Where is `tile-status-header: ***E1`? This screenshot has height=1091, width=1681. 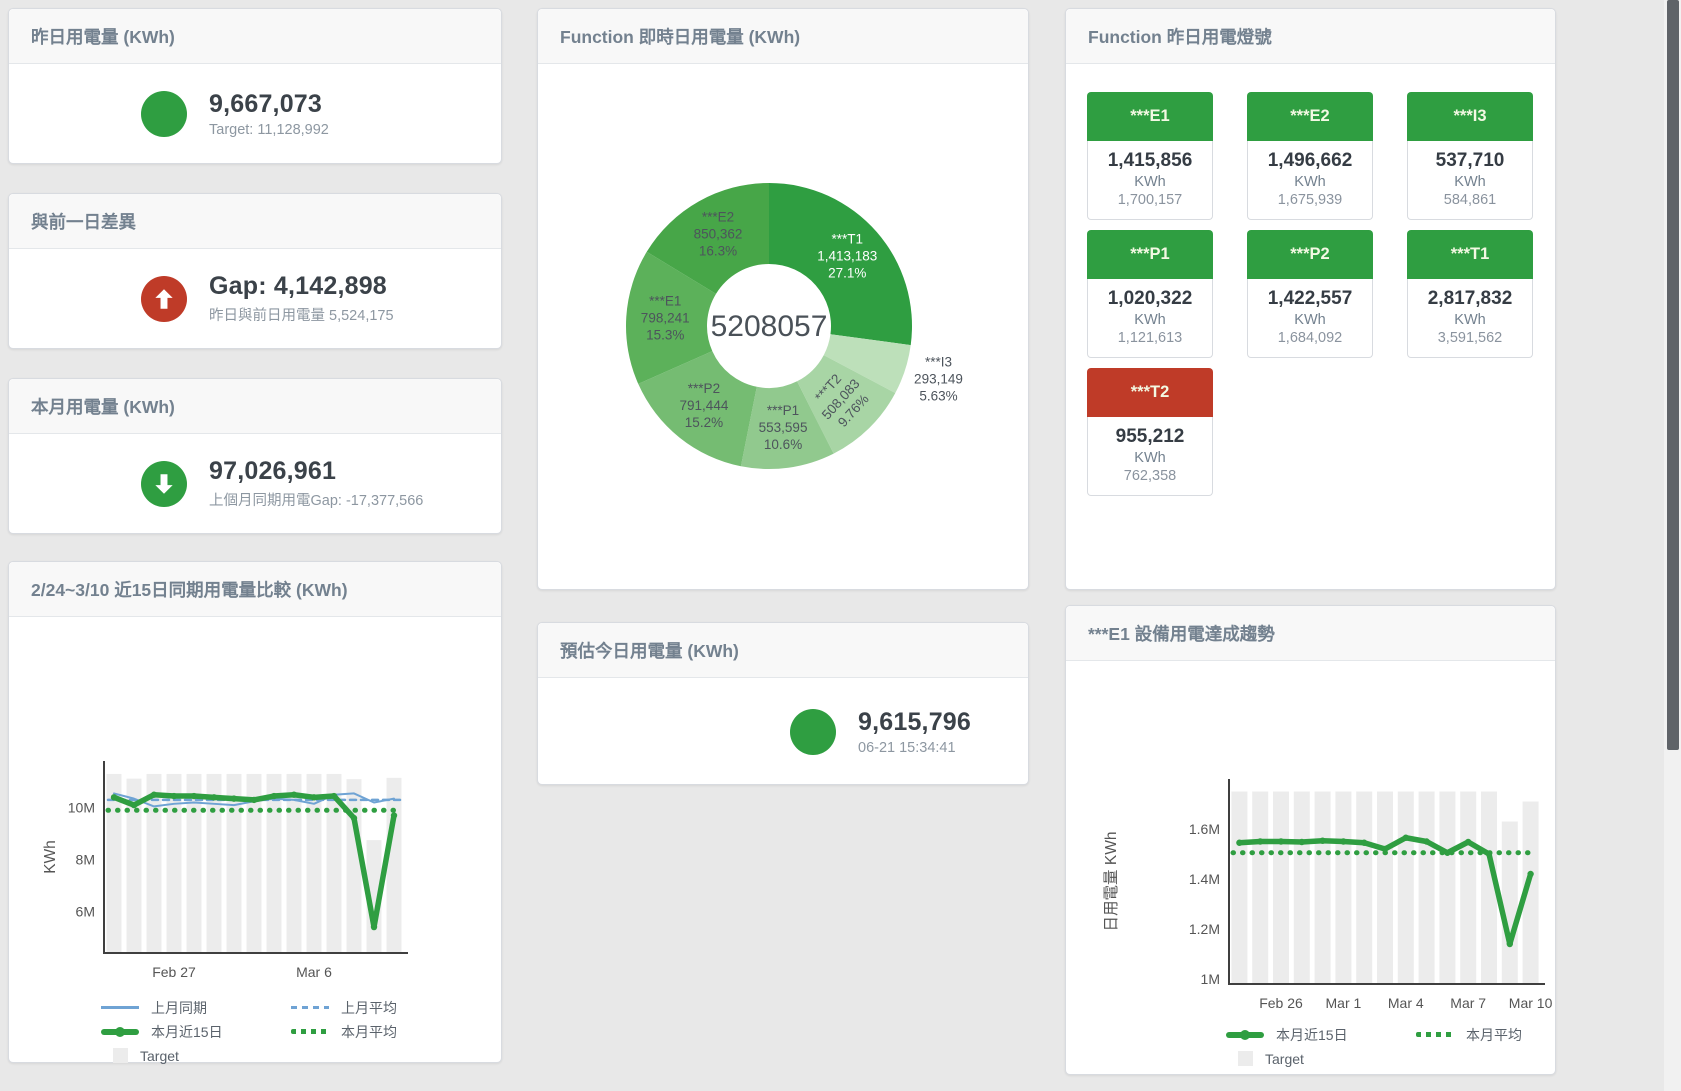
tile-status-header: ***E1 is located at coordinates (1150, 116).